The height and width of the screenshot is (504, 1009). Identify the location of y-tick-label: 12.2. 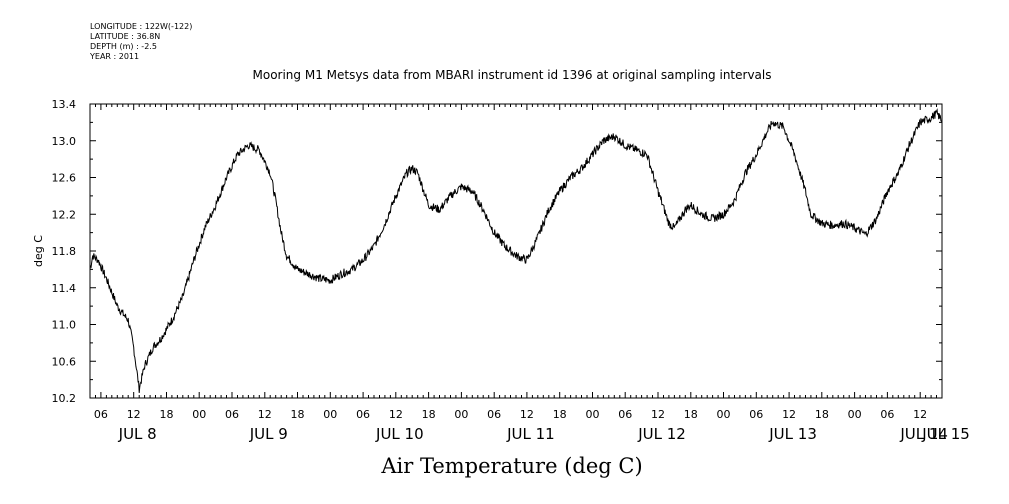
(64, 214).